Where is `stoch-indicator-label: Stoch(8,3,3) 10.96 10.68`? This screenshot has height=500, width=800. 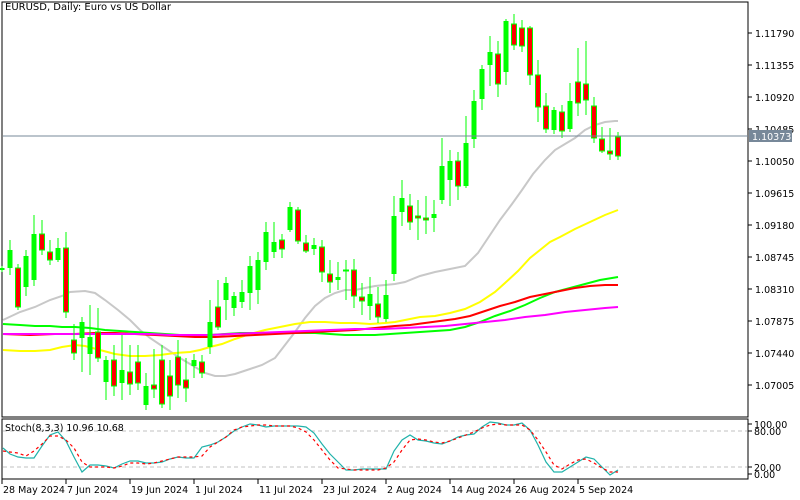 stoch-indicator-label: Stoch(8,3,3) 10.96 10.68 is located at coordinates (64, 428).